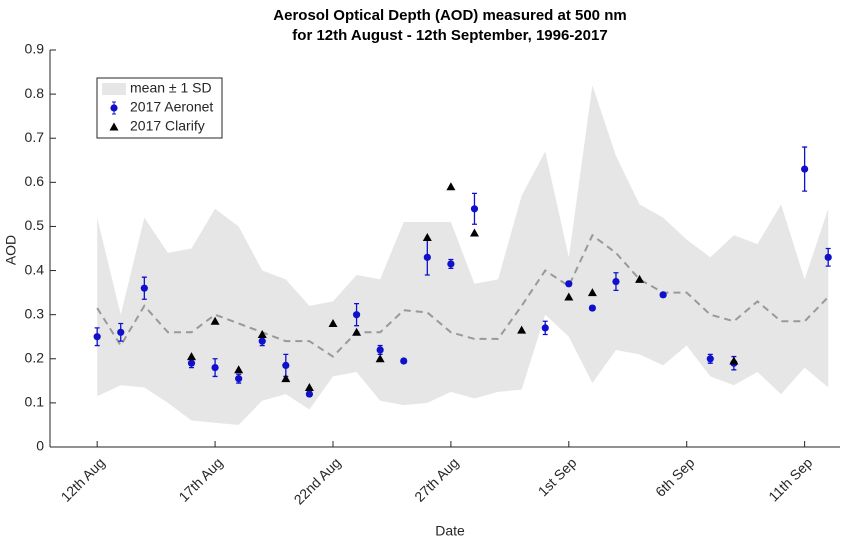 The image size is (850, 545). I want to click on y-tick-label: 0.6, so click(35, 181).